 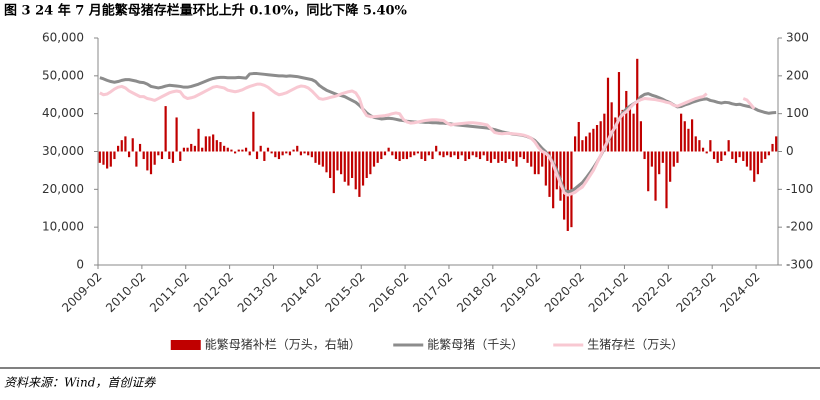 I want to click on x-tick-label: 2019-02, so click(x=520, y=292).